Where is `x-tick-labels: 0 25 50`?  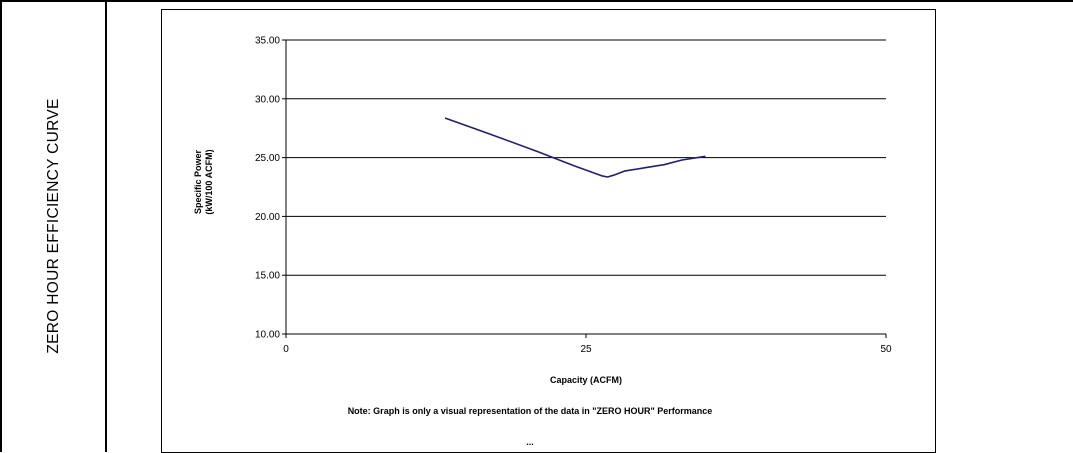 x-tick-labels: 0 25 50 is located at coordinates (587, 349).